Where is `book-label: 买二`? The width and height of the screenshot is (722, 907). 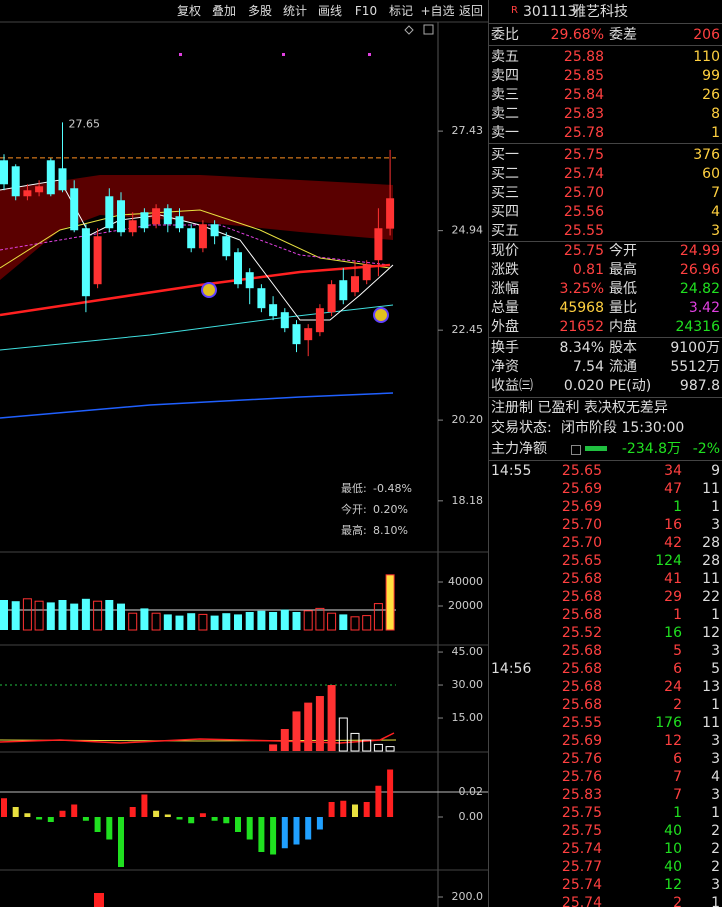 book-label: 买二 is located at coordinates (505, 174).